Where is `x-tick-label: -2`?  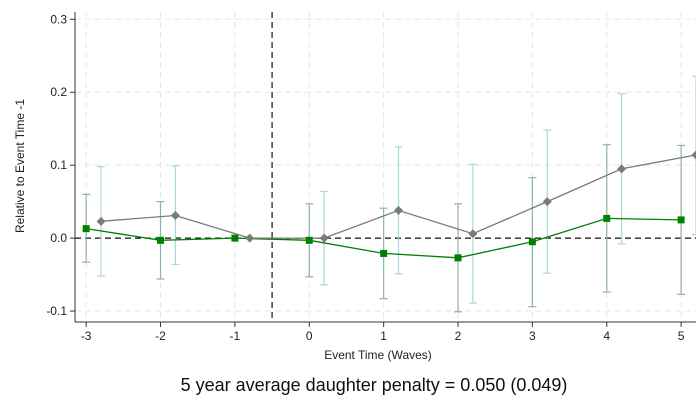
x-tick-label: -2 is located at coordinates (160, 336).